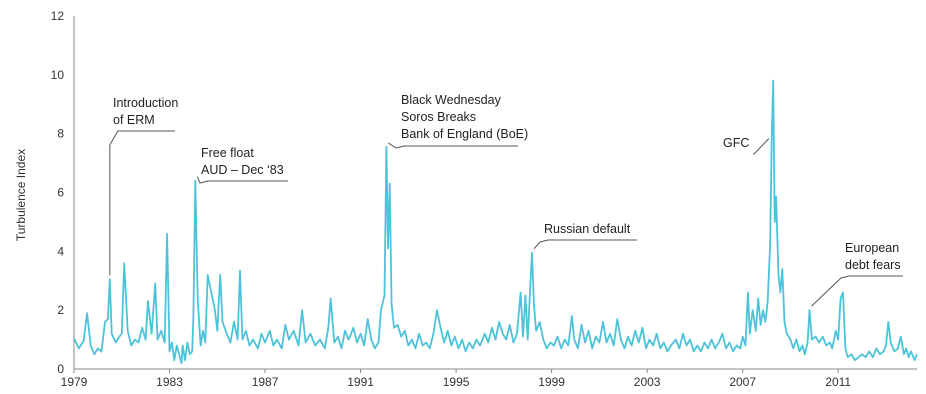  Describe the element at coordinates (464, 134) in the screenshot. I see `annotation-label: Bank of England (BoE)` at that location.